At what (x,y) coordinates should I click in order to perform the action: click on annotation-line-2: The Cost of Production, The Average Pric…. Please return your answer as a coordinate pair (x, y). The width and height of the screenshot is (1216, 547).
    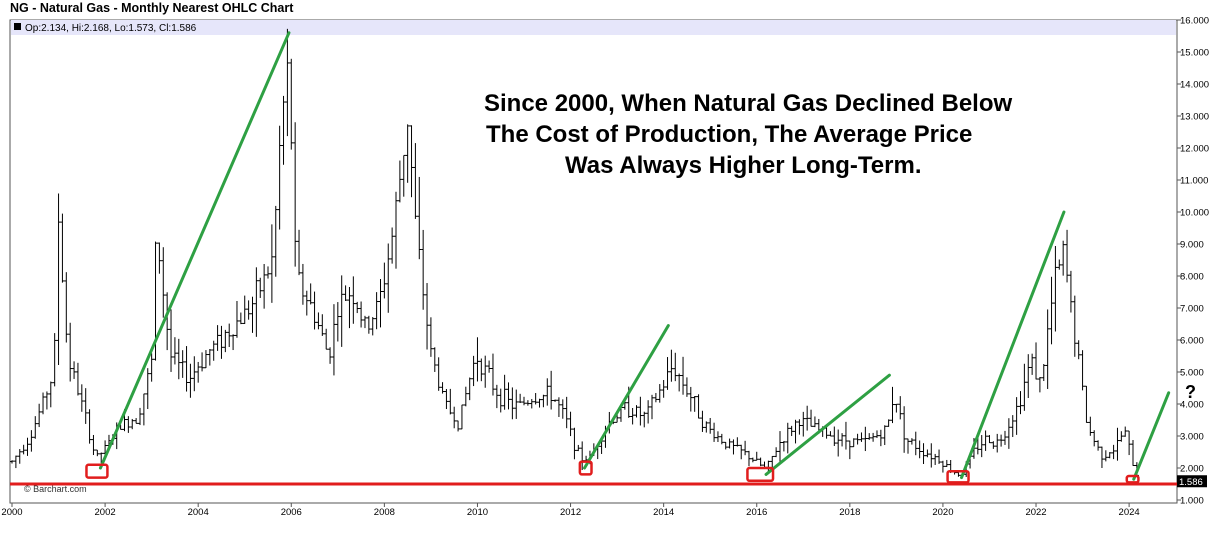
    Looking at the image, I should click on (729, 134).